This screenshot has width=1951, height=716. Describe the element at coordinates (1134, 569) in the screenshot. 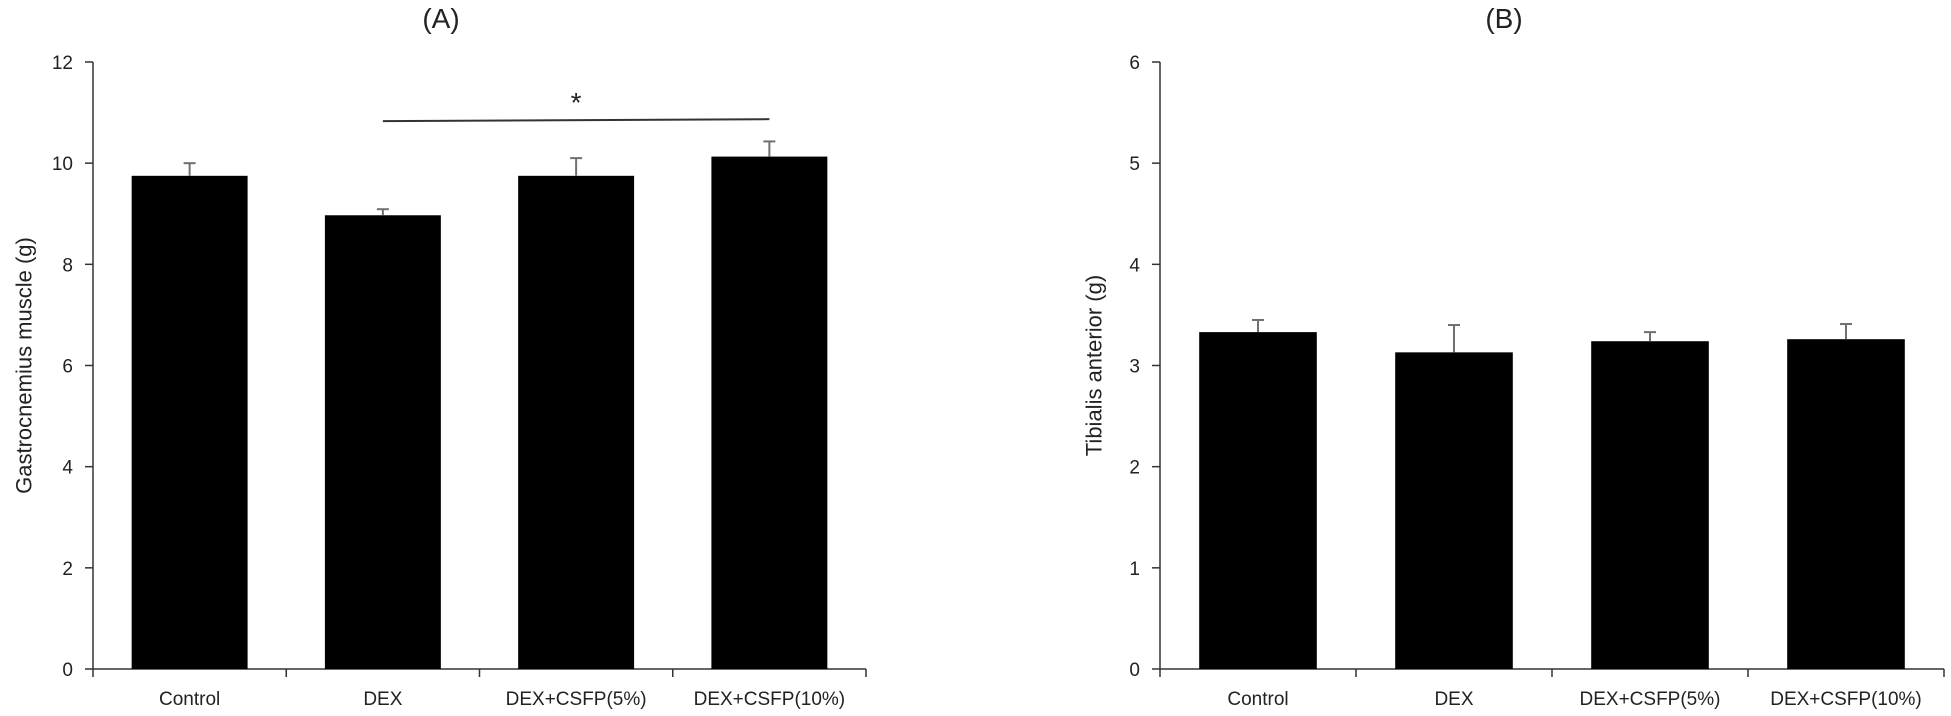

I see `y-tick-label: 1` at that location.